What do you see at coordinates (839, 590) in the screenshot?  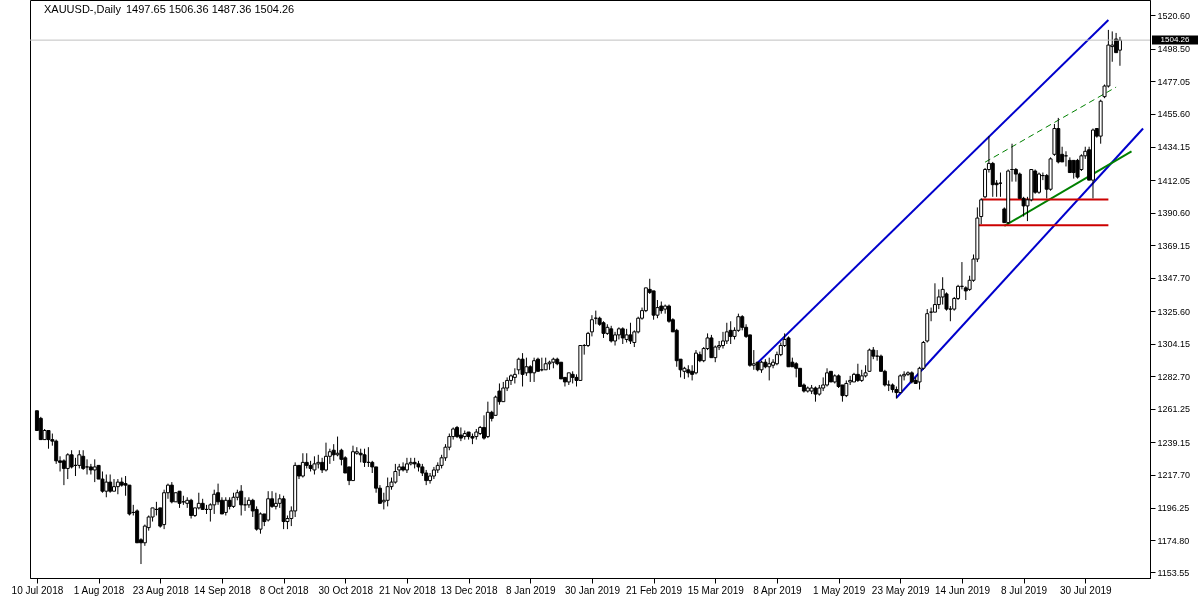 I see `x-tick-label: 1 May 2019` at bounding box center [839, 590].